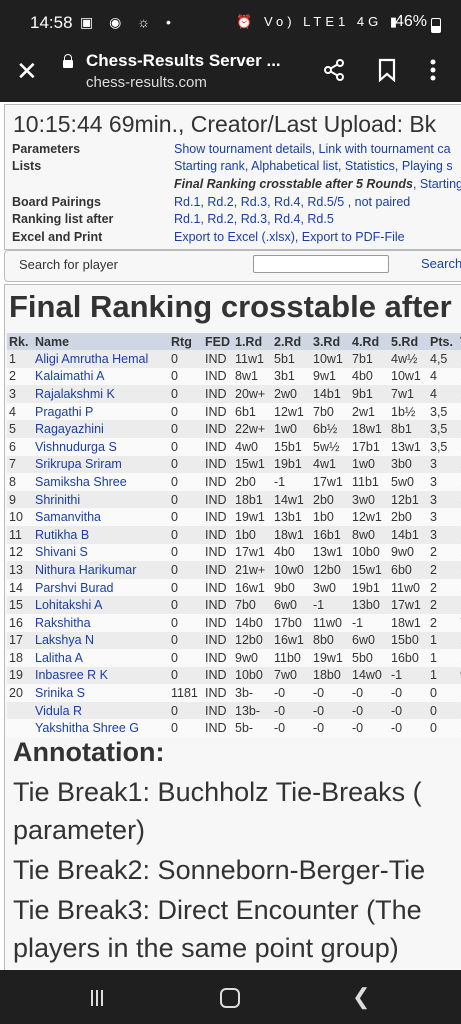 This screenshot has height=1024, width=461. Describe the element at coordinates (225, 124) in the screenshot. I see `tournament-headline: 10:15:44 69min., Creator/Last Upload: Bk` at that location.